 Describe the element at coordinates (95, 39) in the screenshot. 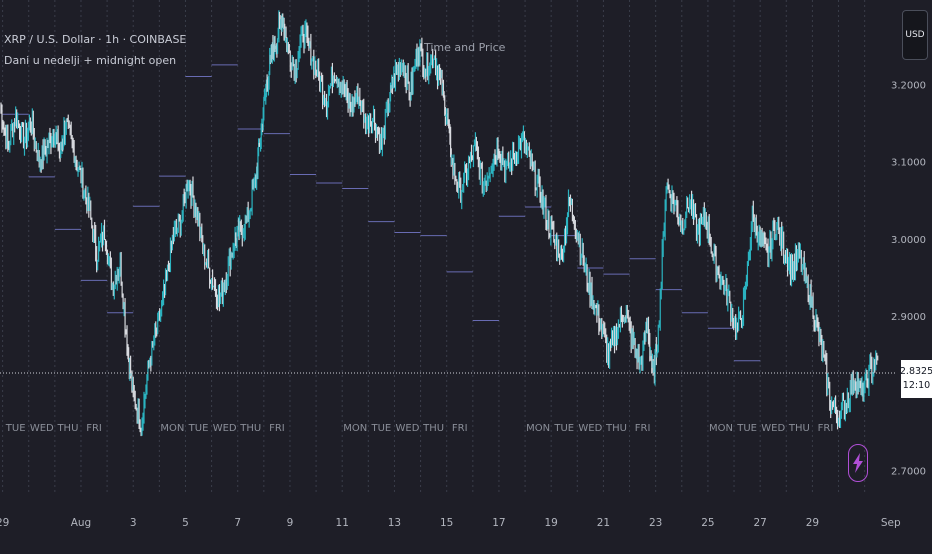

I see `symbol-title: XRP / U.S. Dollar · 1h · COINBASE` at that location.